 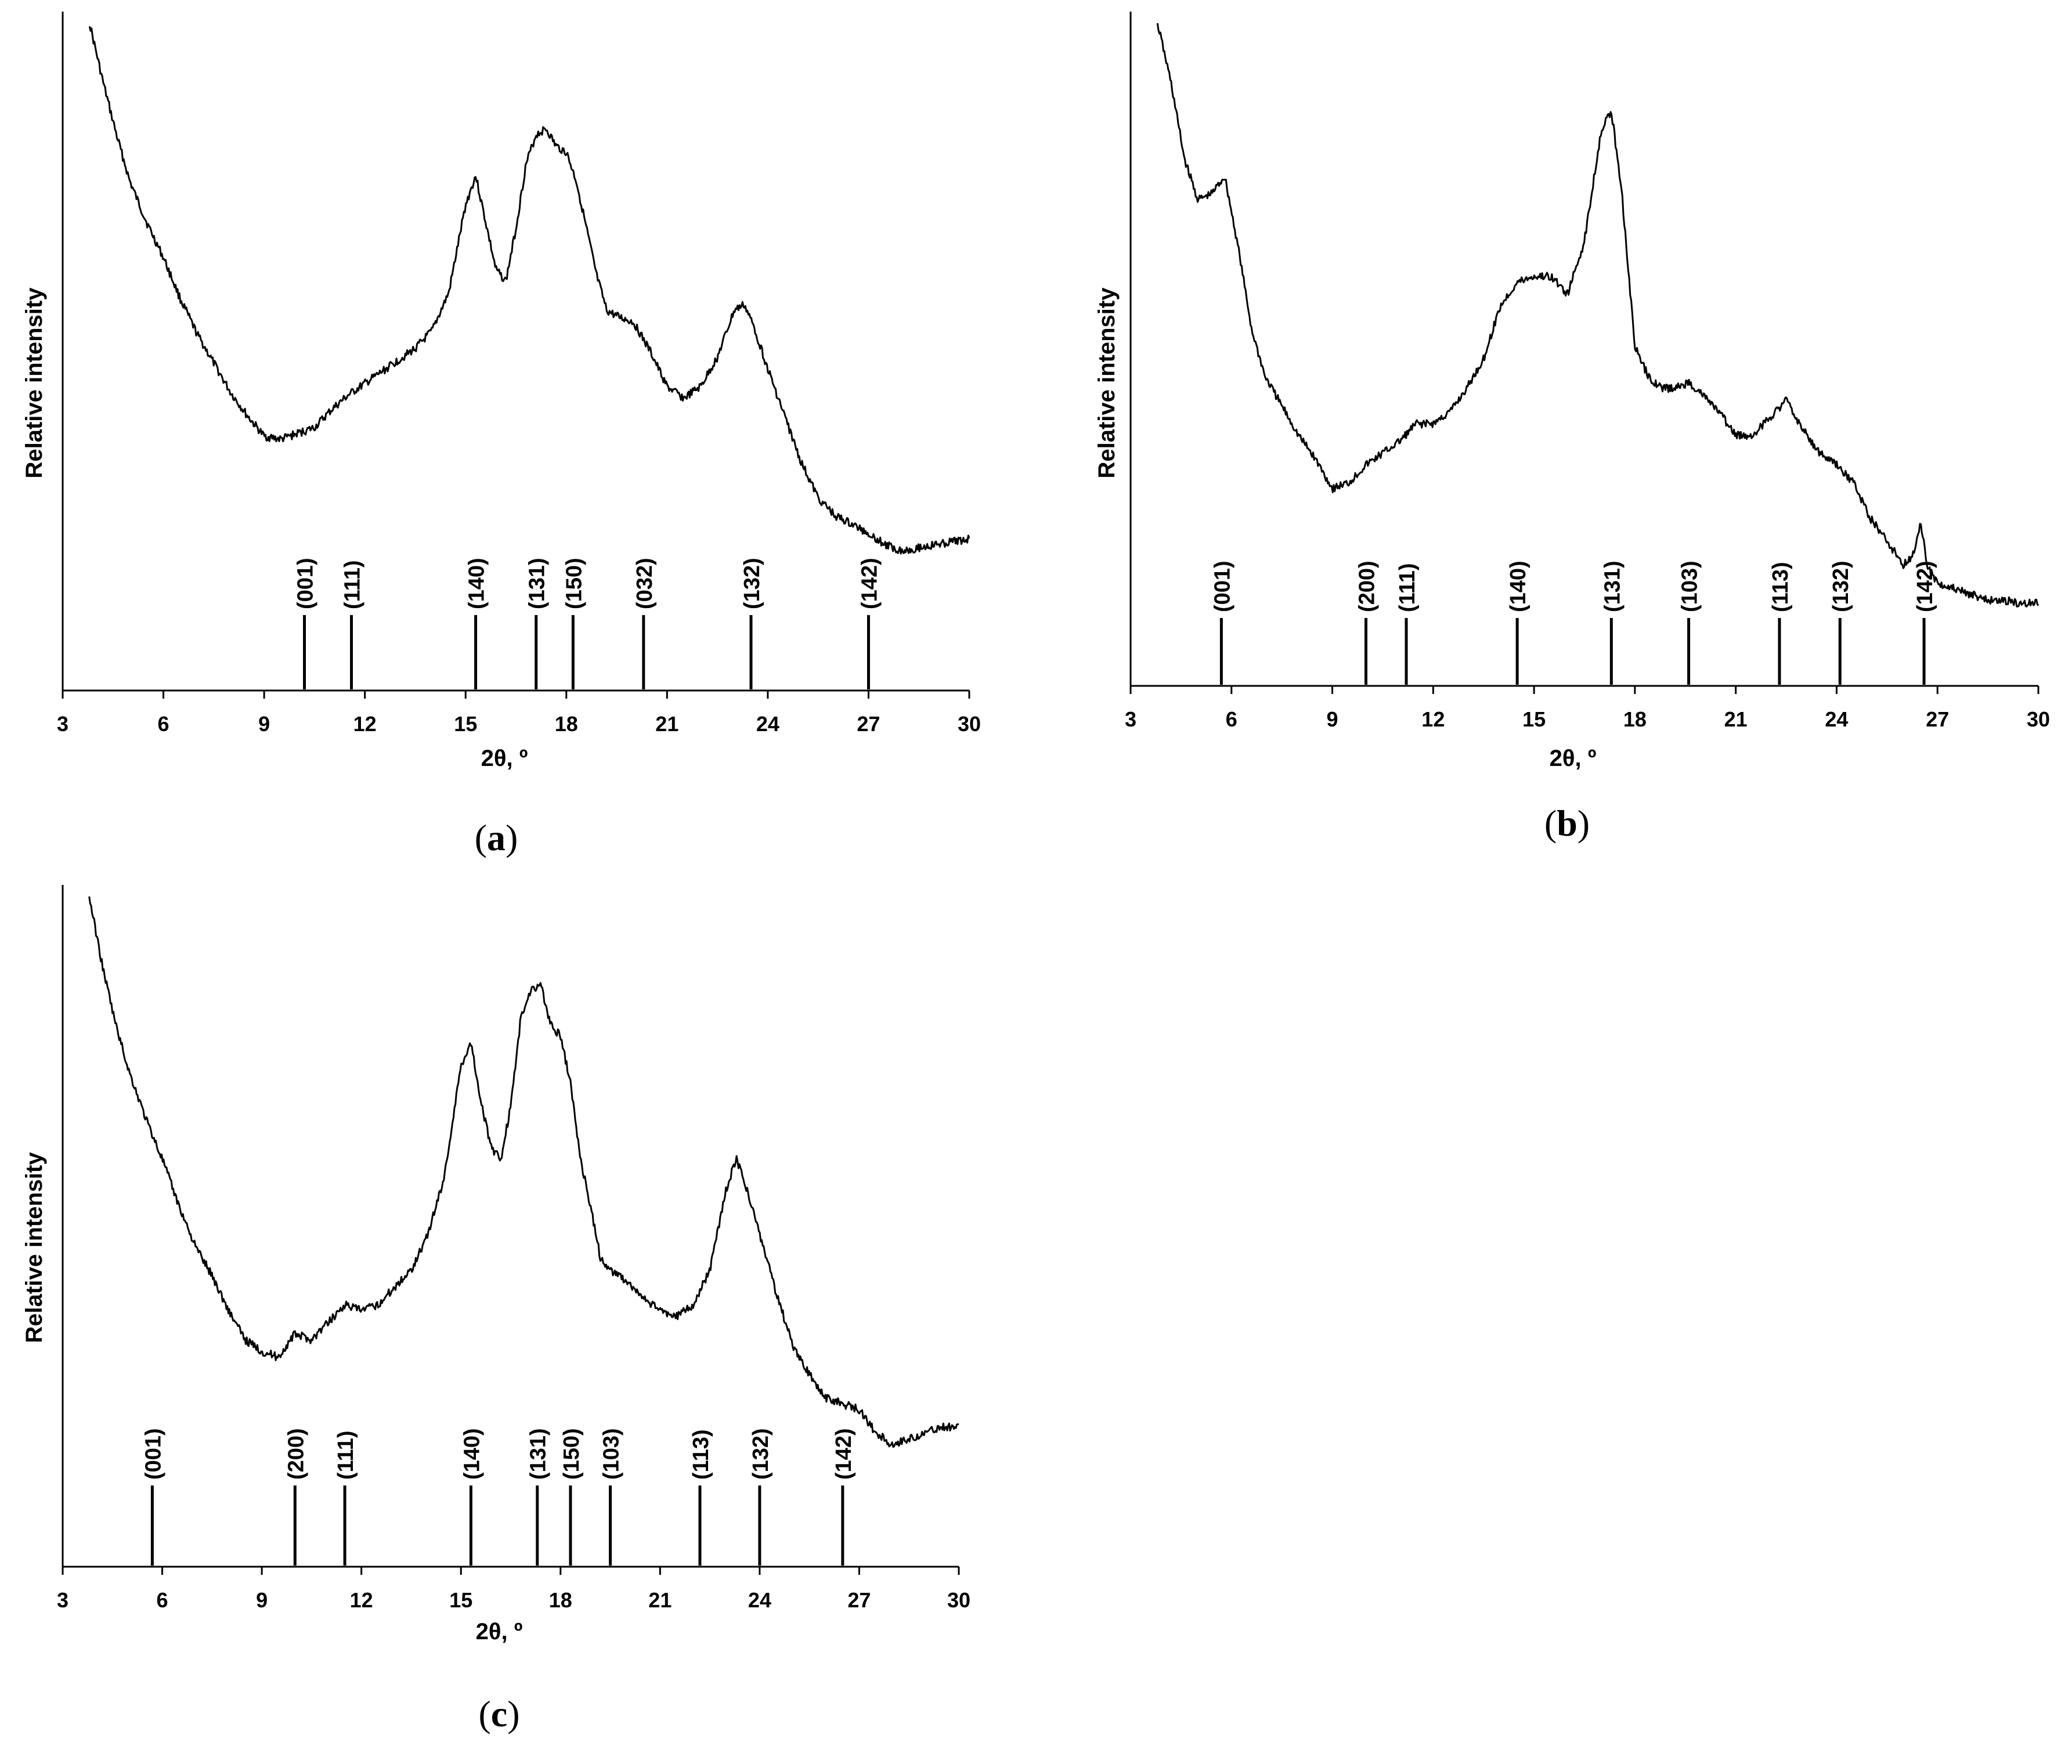 What do you see at coordinates (499, 1713) in the screenshot?
I see `panel-label: (c)` at bounding box center [499, 1713].